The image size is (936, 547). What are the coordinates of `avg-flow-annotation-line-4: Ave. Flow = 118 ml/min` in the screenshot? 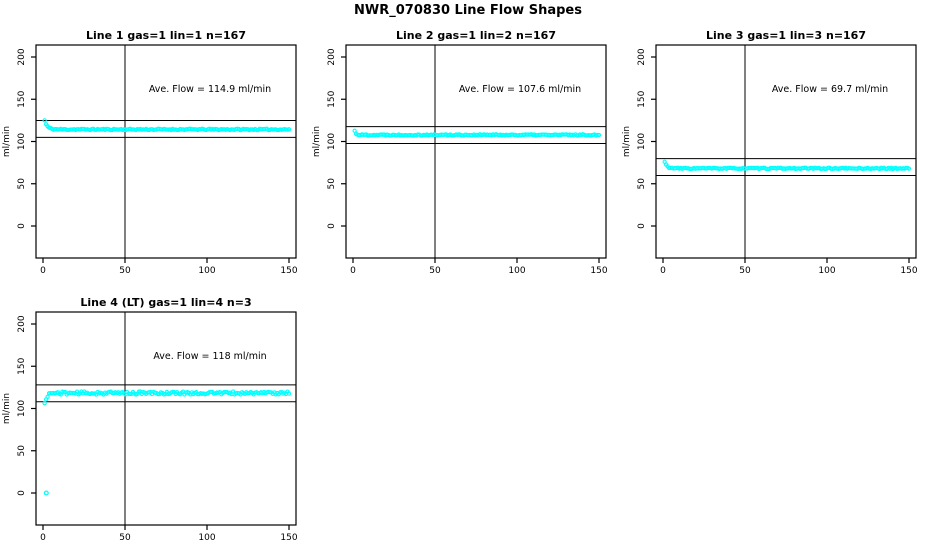 It's located at (210, 356).